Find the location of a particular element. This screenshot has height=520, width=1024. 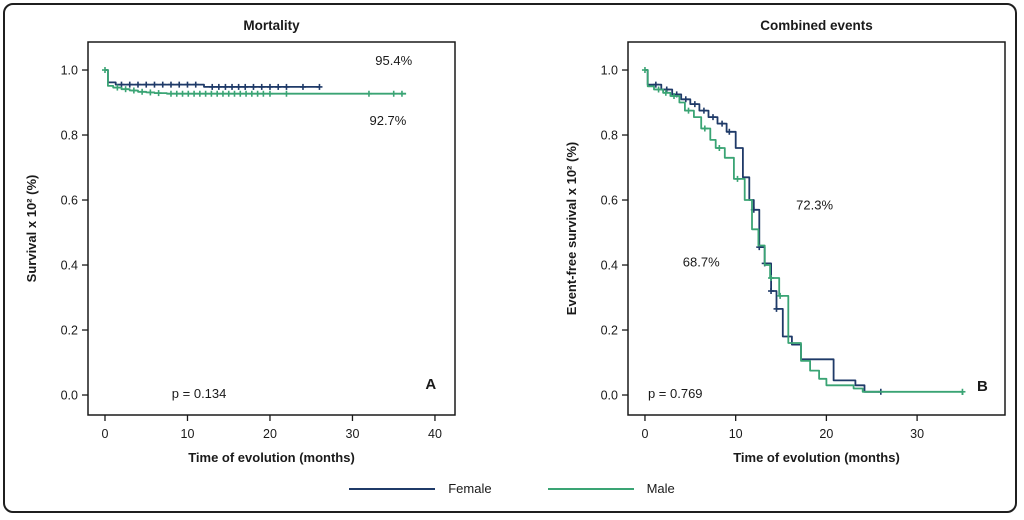

annotation: 68.7% is located at coordinates (701, 261).